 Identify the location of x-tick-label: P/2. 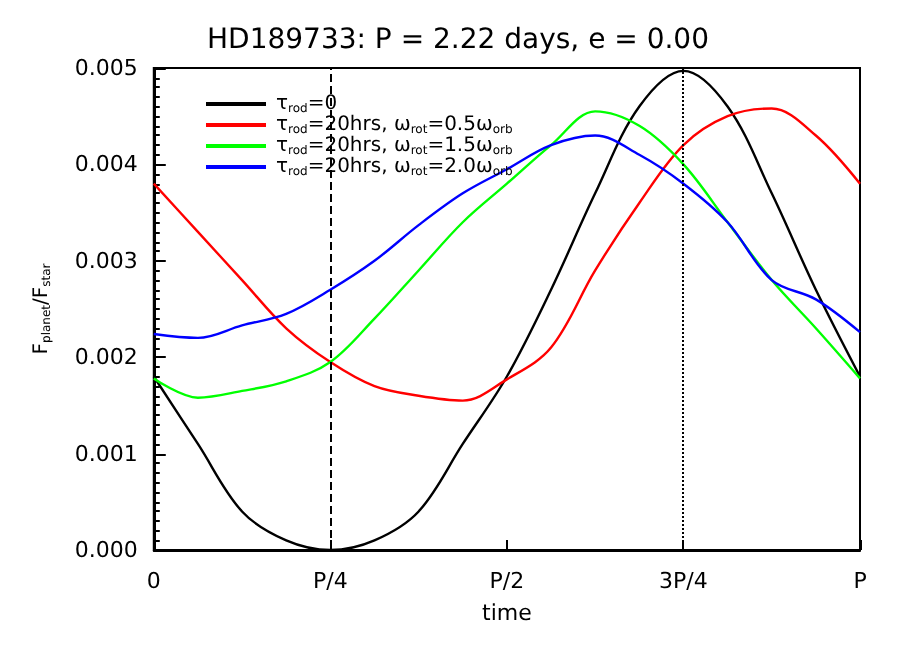
(507, 581).